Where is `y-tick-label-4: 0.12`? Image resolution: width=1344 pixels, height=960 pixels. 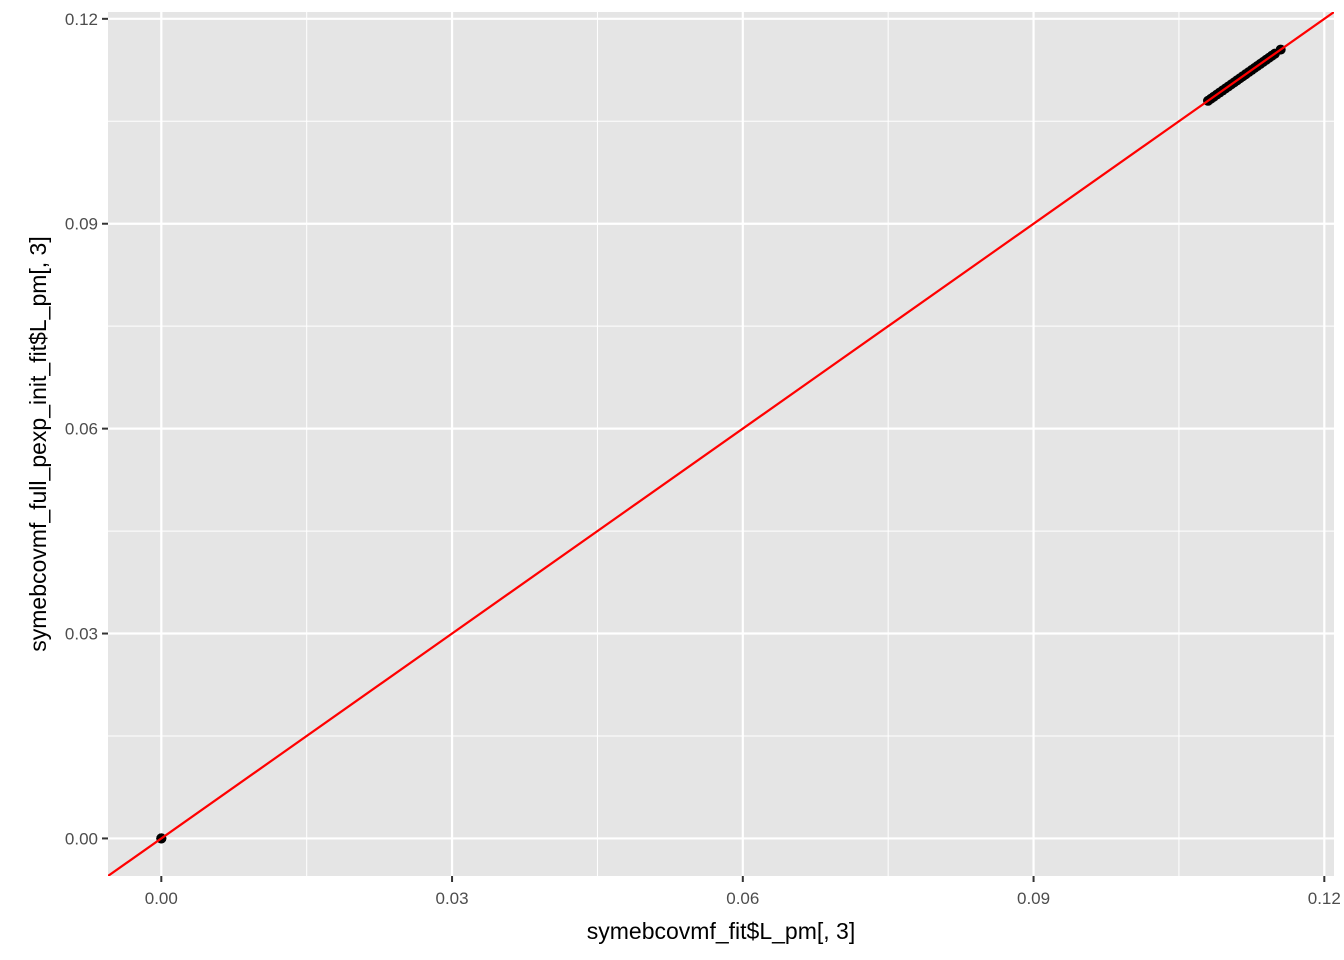 y-tick-label-4: 0.12 is located at coordinates (81, 19).